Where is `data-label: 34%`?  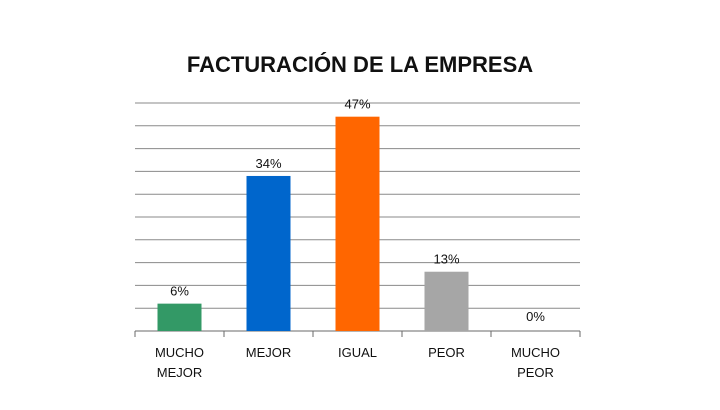
data-label: 34% is located at coordinates (268, 163).